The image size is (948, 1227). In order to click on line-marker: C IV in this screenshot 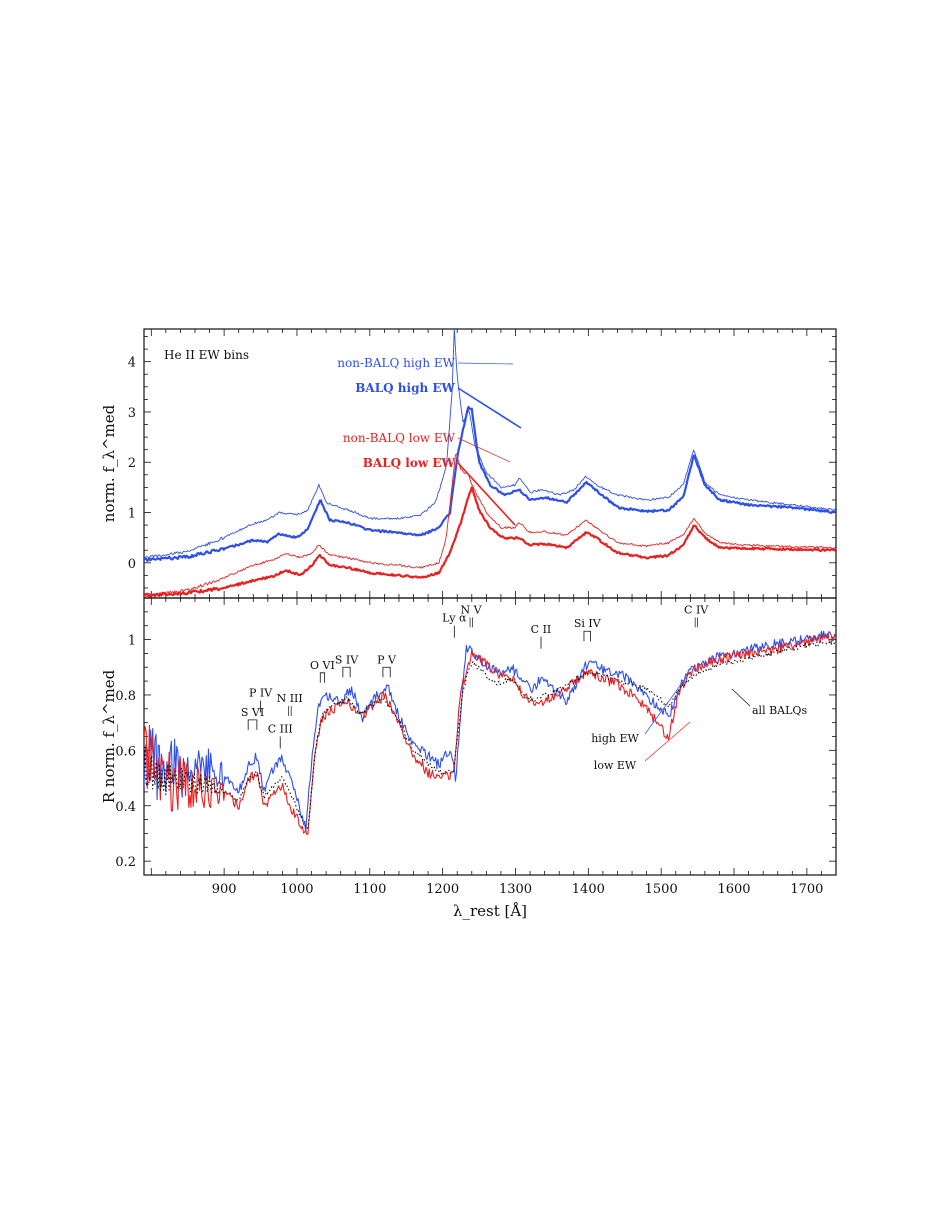, I will do `click(696, 615)`.